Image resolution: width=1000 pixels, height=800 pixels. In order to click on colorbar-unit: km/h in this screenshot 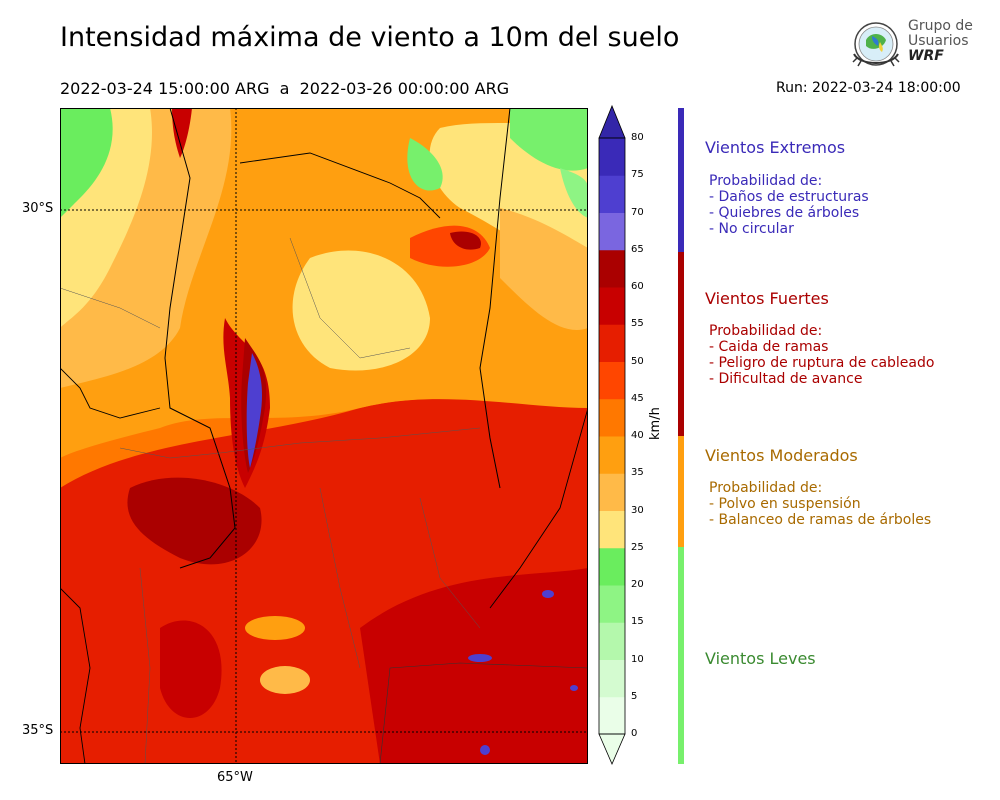, I will do `click(655, 423)`.